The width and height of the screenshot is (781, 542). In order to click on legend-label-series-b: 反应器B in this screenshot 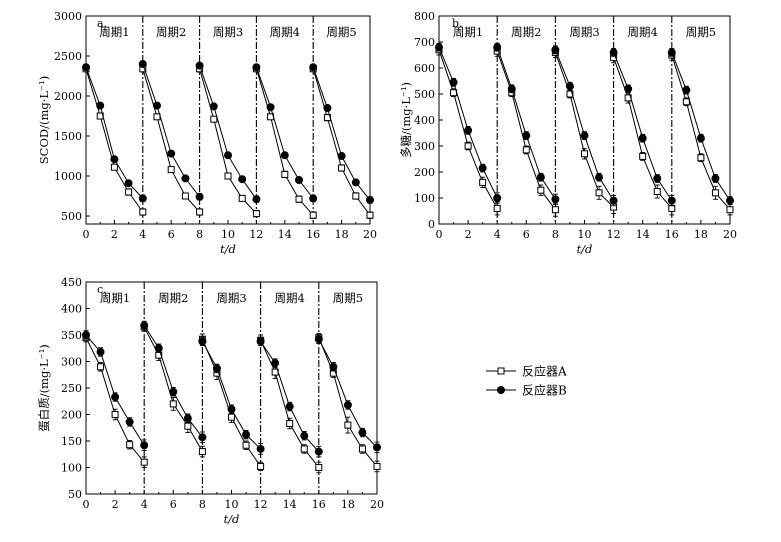, I will do `click(544, 390)`.